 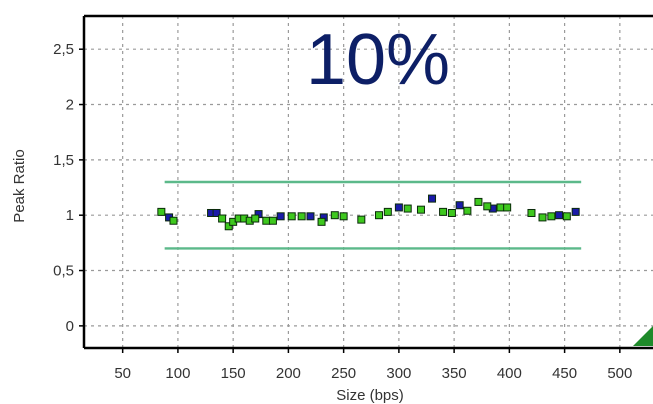 What do you see at coordinates (70, 105) in the screenshot?
I see `y-tick-label: 2` at bounding box center [70, 105].